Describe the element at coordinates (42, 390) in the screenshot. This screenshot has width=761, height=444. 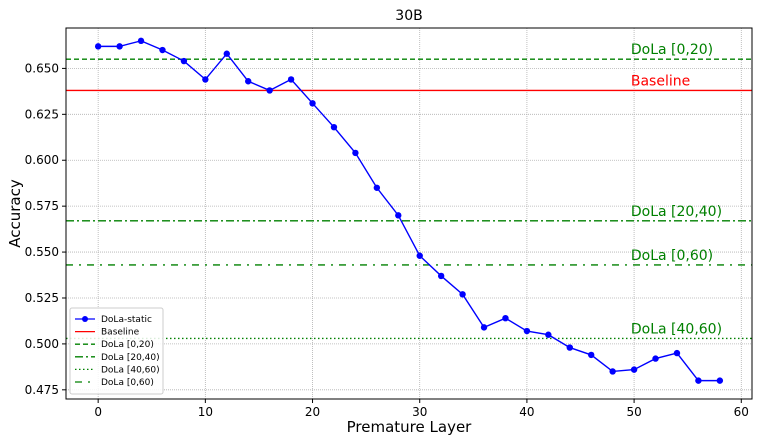
I see `y-tick-label: 0.475` at that location.